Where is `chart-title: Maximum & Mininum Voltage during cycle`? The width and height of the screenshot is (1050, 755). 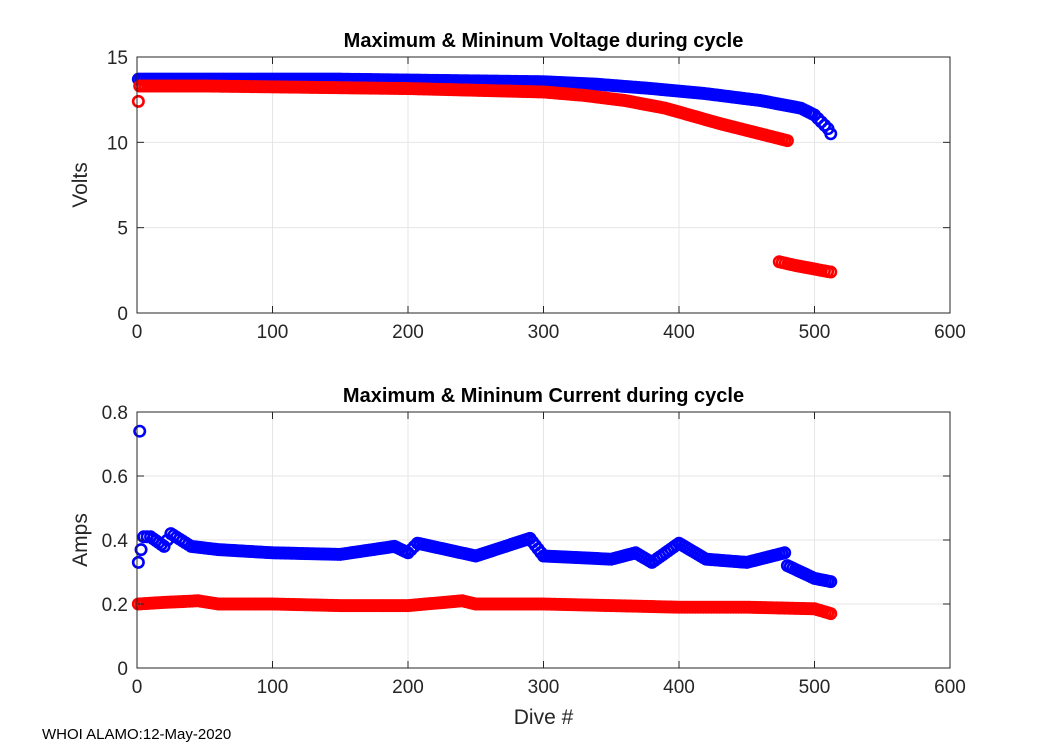 chart-title: Maximum & Mininum Voltage during cycle is located at coordinates (544, 41).